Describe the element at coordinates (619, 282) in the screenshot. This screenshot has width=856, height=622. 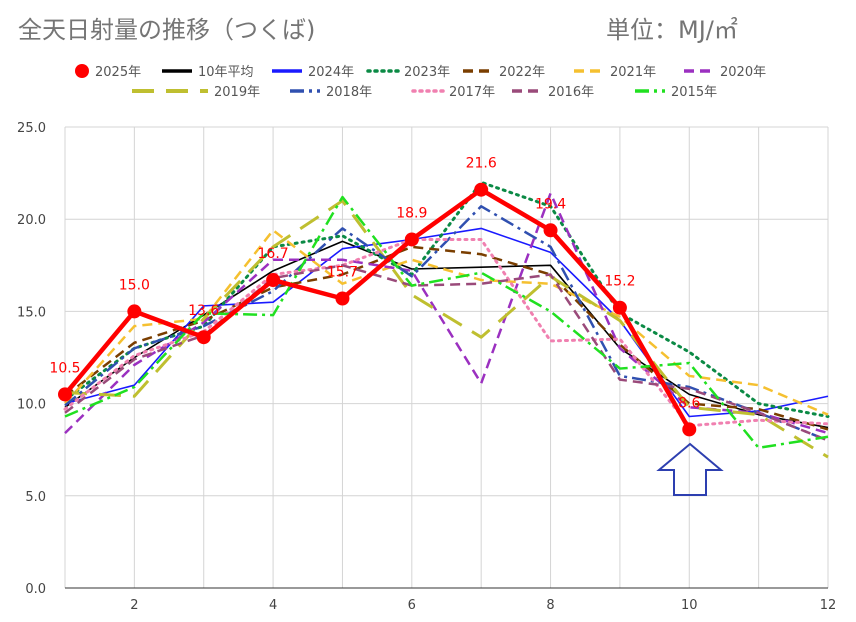
I see `data-label: 15.2` at that location.